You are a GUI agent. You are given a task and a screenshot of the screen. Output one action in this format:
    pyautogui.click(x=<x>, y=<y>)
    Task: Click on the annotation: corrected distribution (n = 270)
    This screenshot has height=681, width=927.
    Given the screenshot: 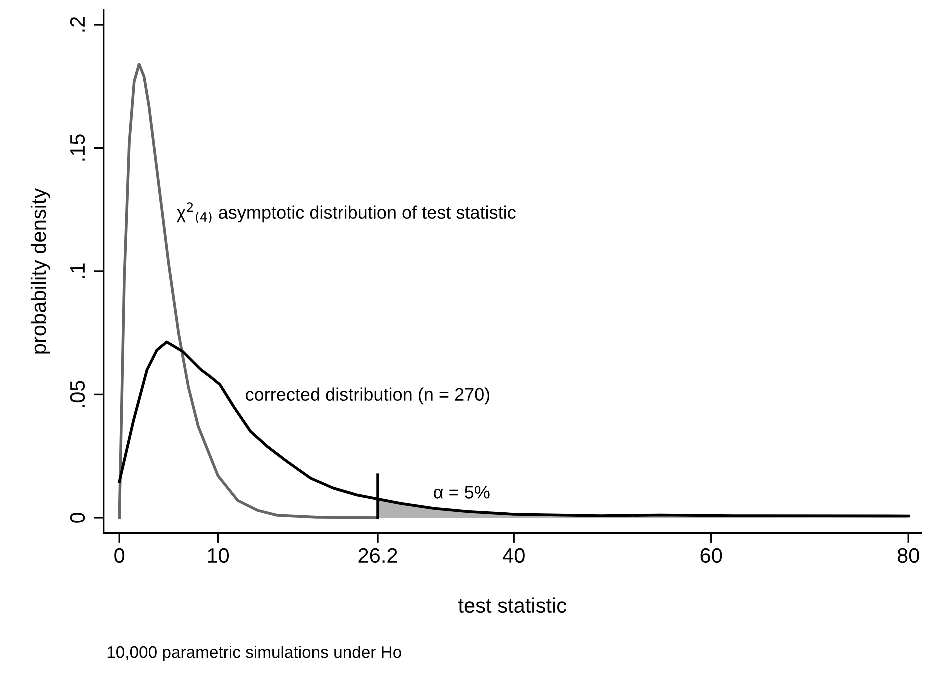 What is the action you would take?
    pyautogui.click(x=368, y=396)
    